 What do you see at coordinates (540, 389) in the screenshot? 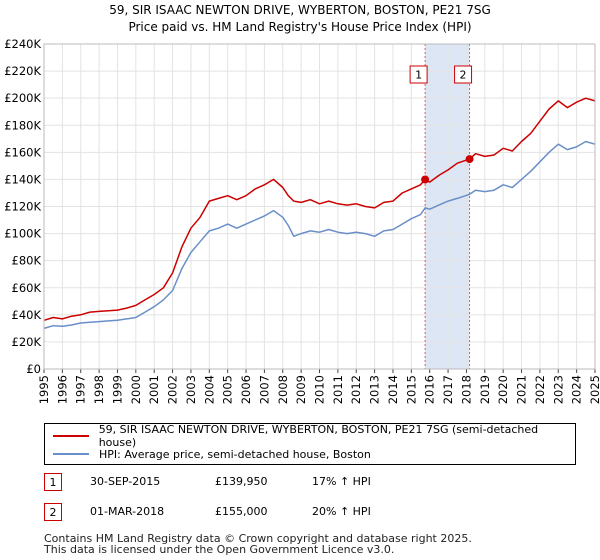
I see `x-tick-label: 2022` at bounding box center [540, 389].